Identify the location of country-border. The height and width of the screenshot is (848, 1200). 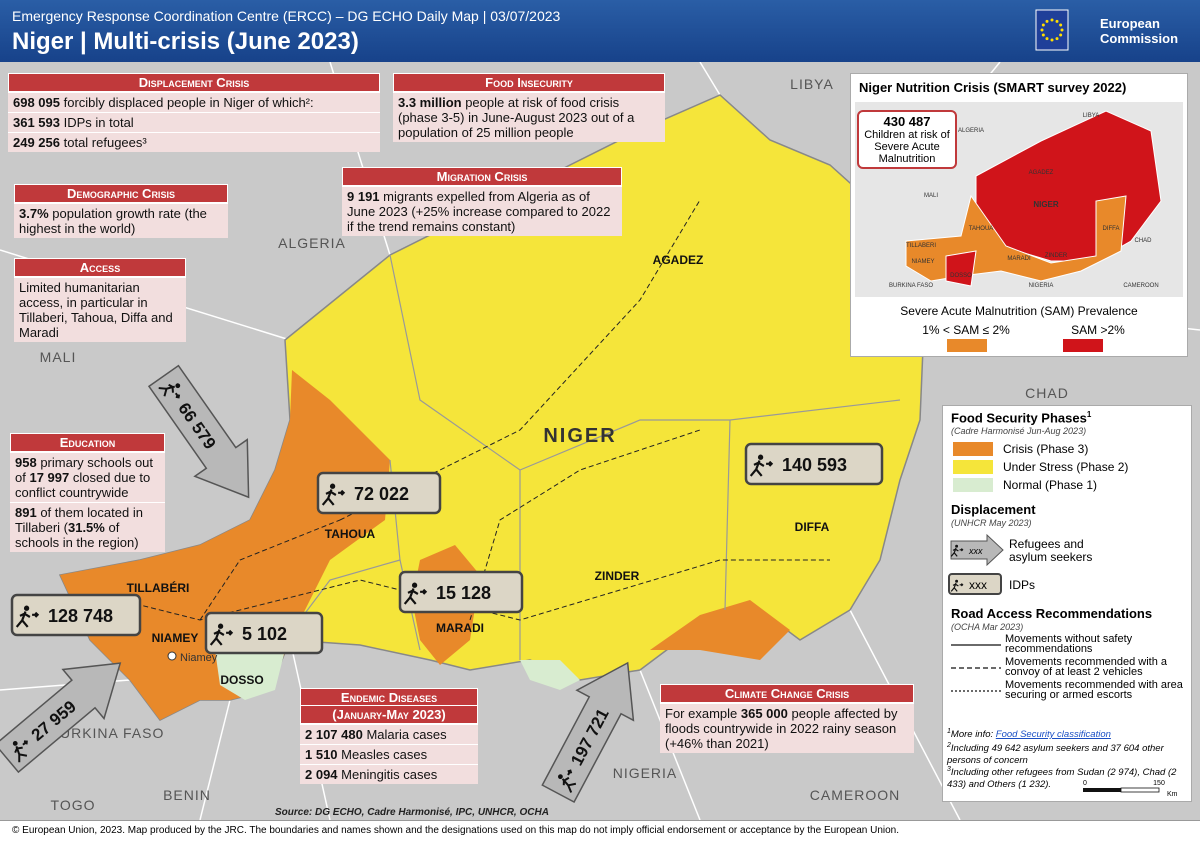
(710, 78).